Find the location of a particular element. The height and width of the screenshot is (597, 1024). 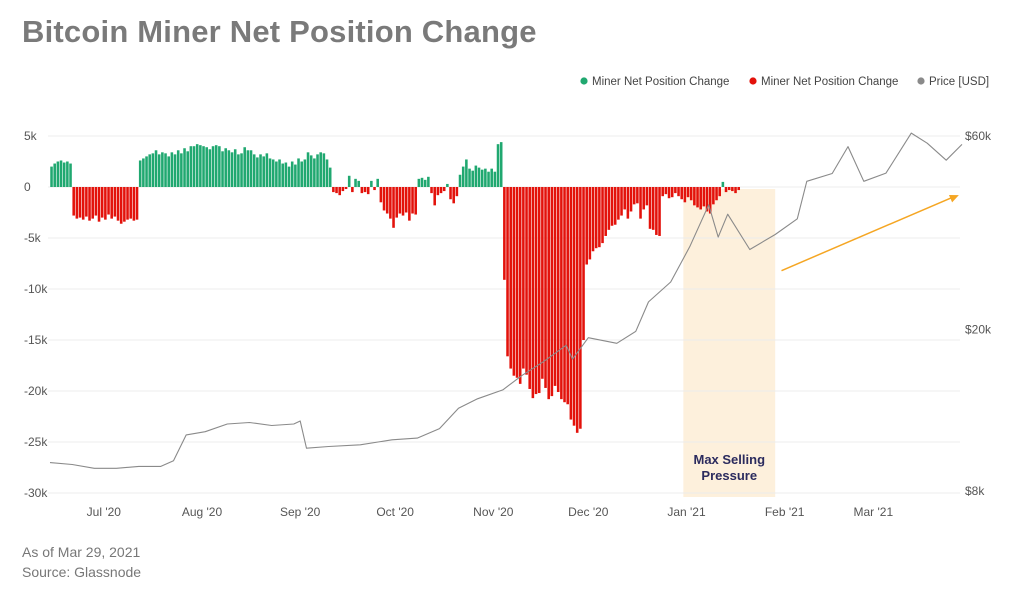

trend-arrow-line is located at coordinates (867, 234).